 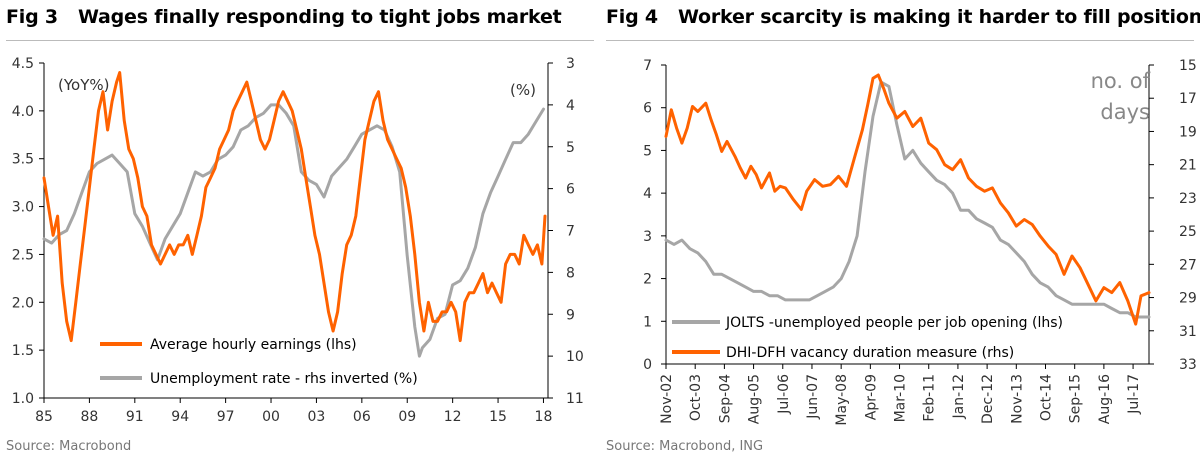 What do you see at coordinates (570, 190) in the screenshot?
I see `y-tick-label-right: 6` at bounding box center [570, 190].